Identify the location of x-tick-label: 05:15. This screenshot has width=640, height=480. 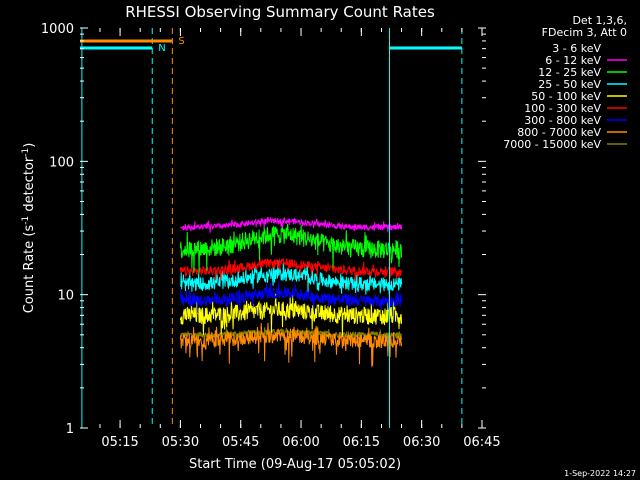
(119, 442).